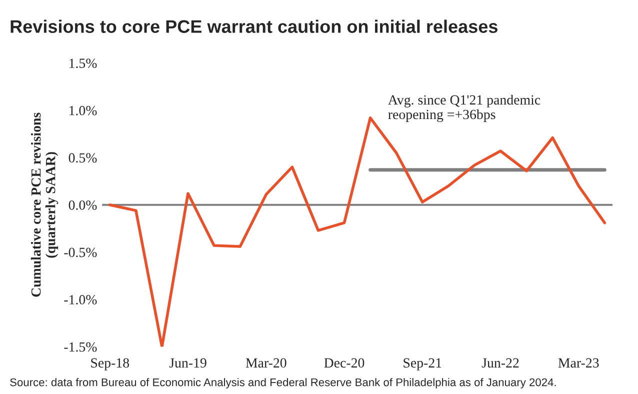  I want to click on x-tick-label: Dec-20, so click(344, 363).